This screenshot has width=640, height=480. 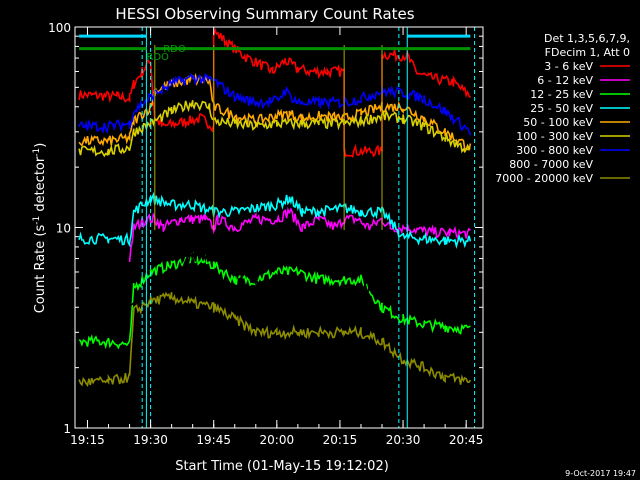 I want to click on y-label-tail: detector, so click(x=40, y=186).